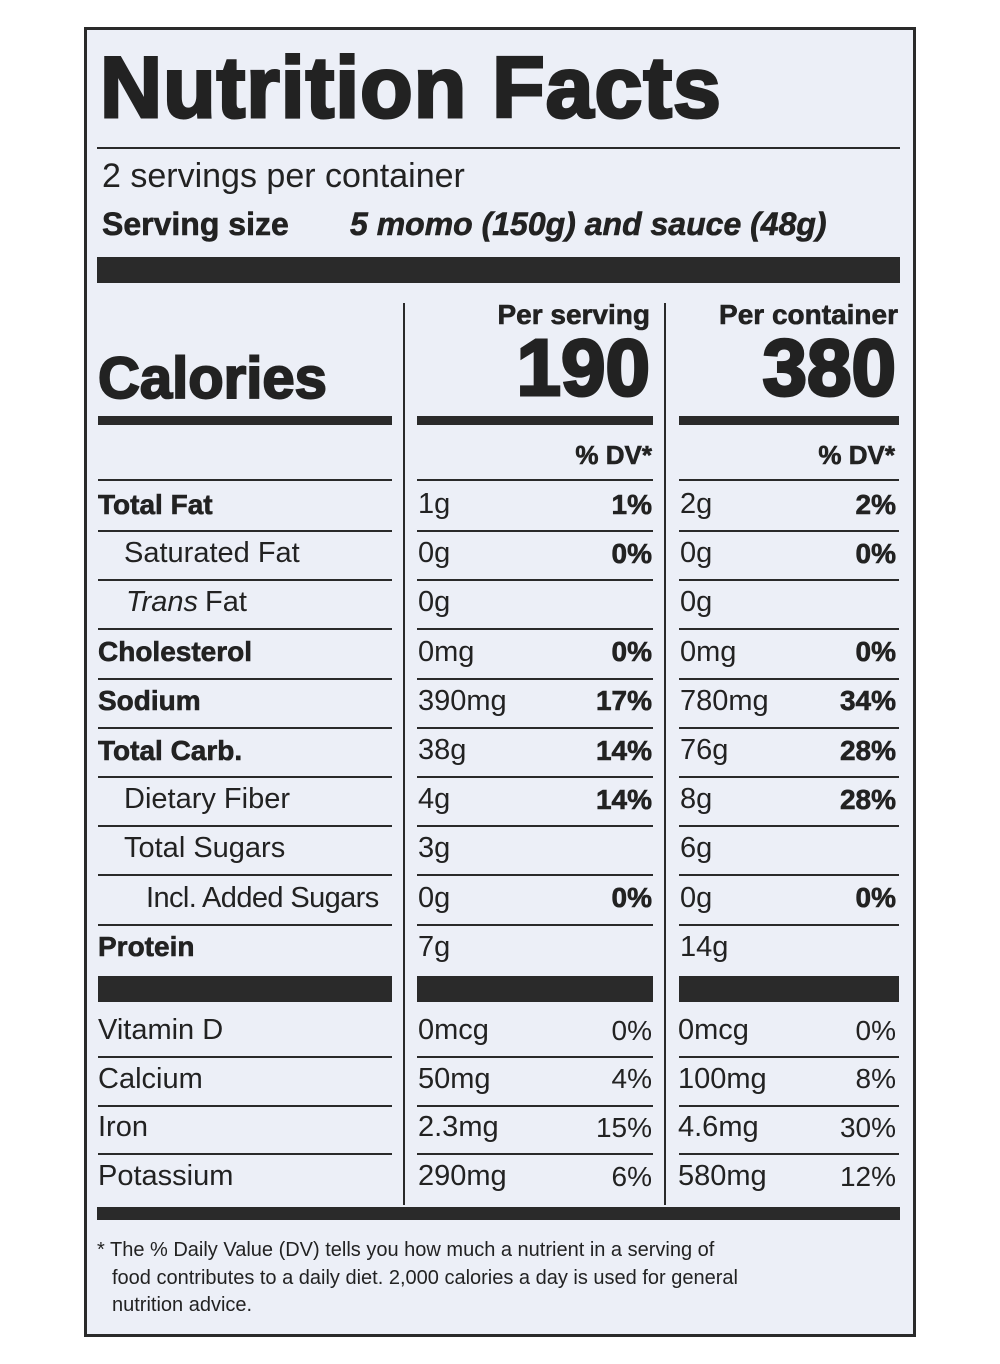 The width and height of the screenshot is (1000, 1364). What do you see at coordinates (212, 379) in the screenshot?
I see `calories-label: Calories` at bounding box center [212, 379].